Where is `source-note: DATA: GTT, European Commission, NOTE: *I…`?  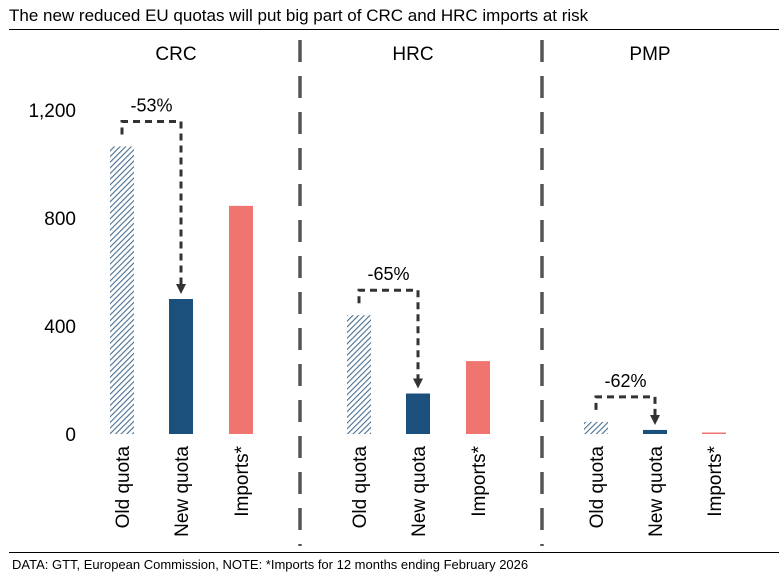
source-note: DATA: GTT, European Commission, NOTE: *I… is located at coordinates (270, 564).